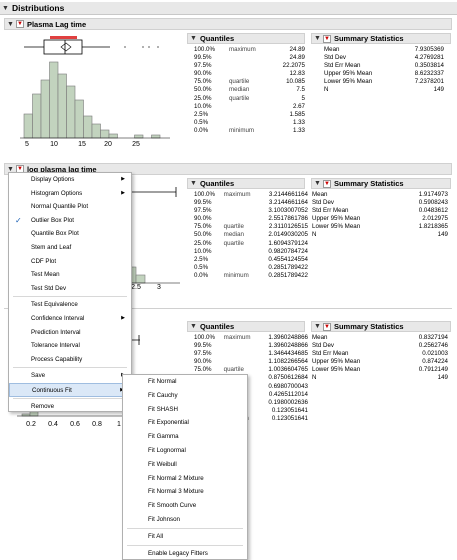 This screenshot has width=457, height=560. I want to click on summary-label: N, so click(314, 235).